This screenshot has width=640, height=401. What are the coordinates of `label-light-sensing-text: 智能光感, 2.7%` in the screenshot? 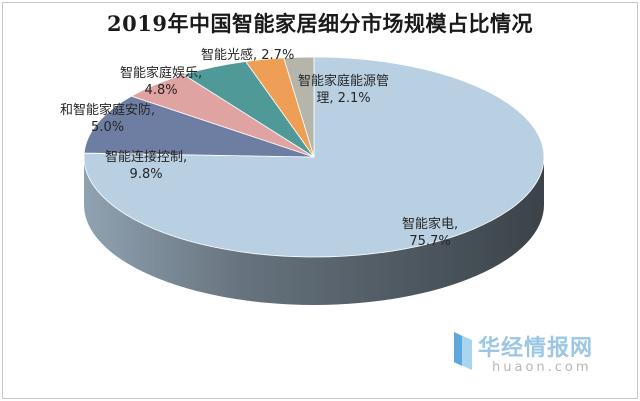 It's located at (247, 55).